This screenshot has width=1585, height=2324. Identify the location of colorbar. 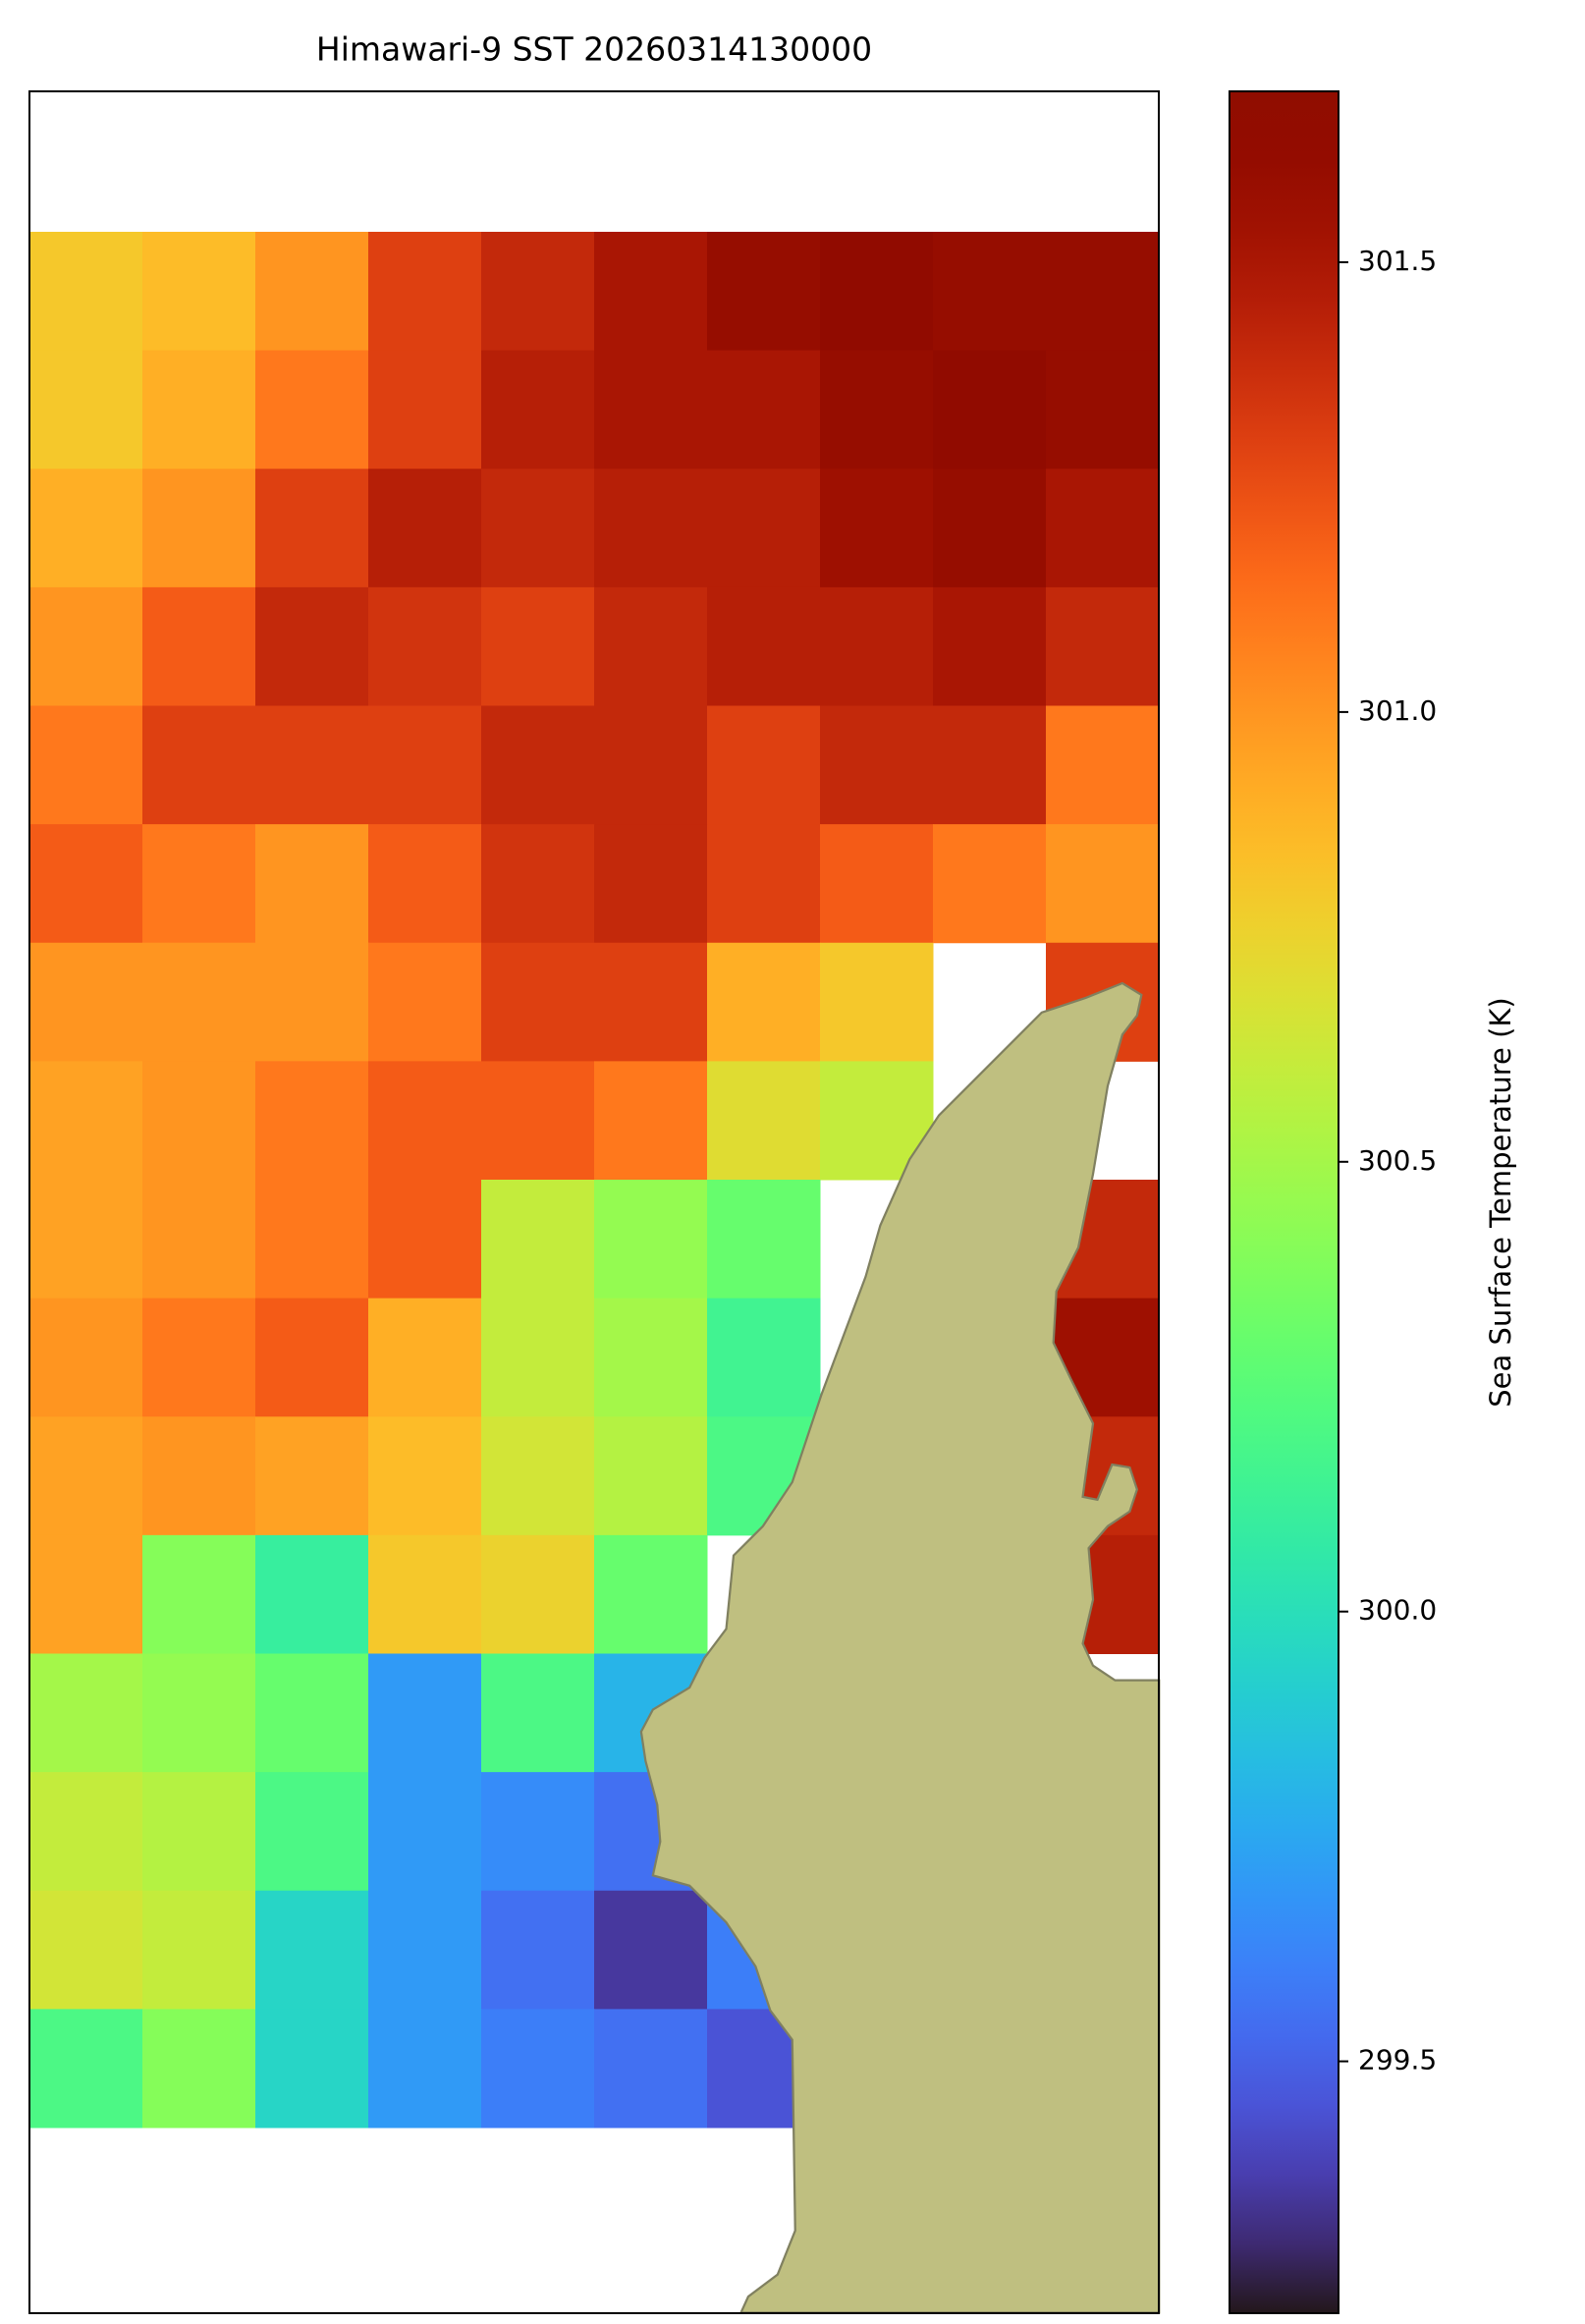
(1284, 1202).